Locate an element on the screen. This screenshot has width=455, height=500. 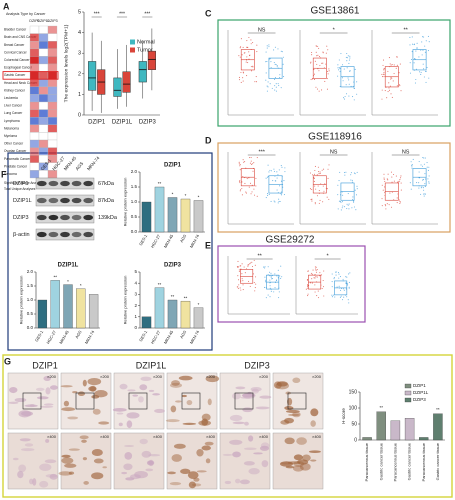
box is located at coordinates (126, 82).